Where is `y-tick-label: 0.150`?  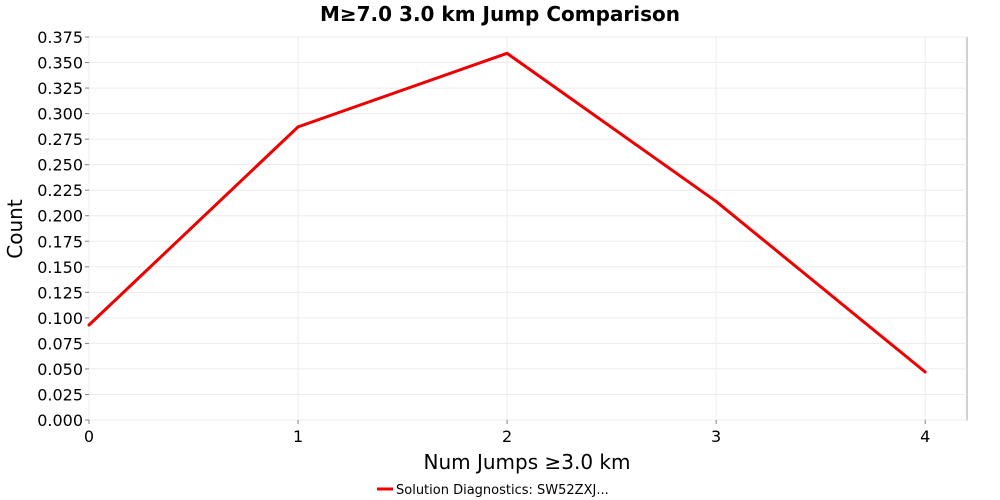 y-tick-label: 0.150 is located at coordinates (60, 267).